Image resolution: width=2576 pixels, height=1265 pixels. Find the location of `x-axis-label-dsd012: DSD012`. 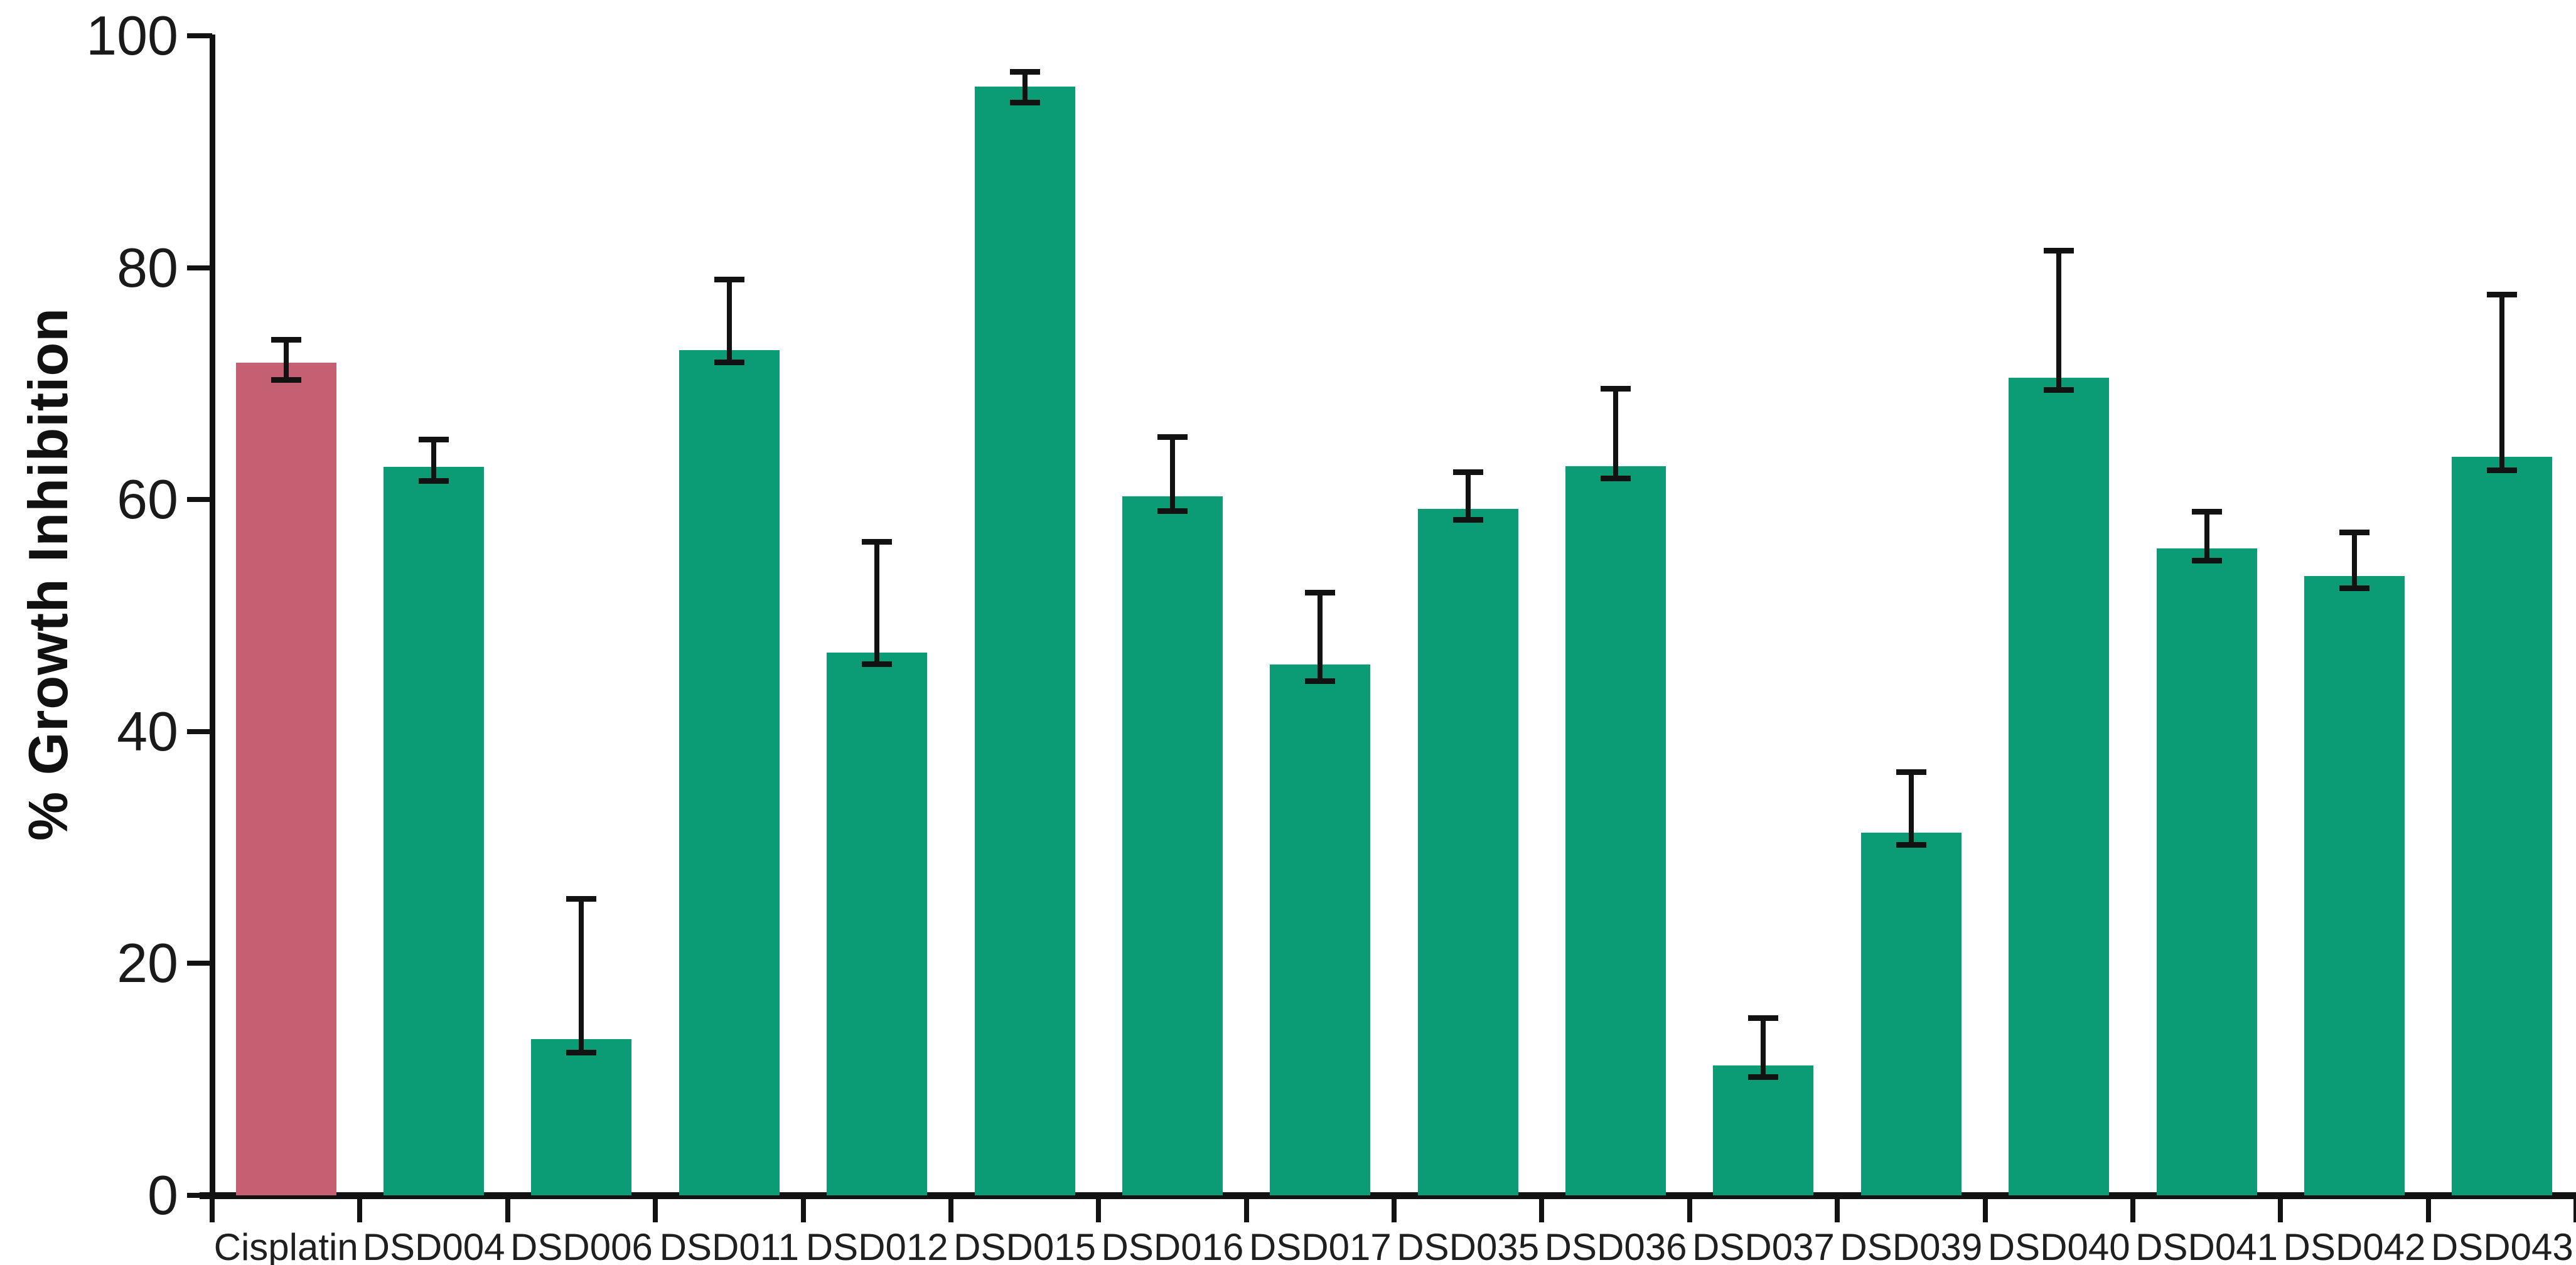

x-axis-label-dsd012: DSD012 is located at coordinates (876, 1245).